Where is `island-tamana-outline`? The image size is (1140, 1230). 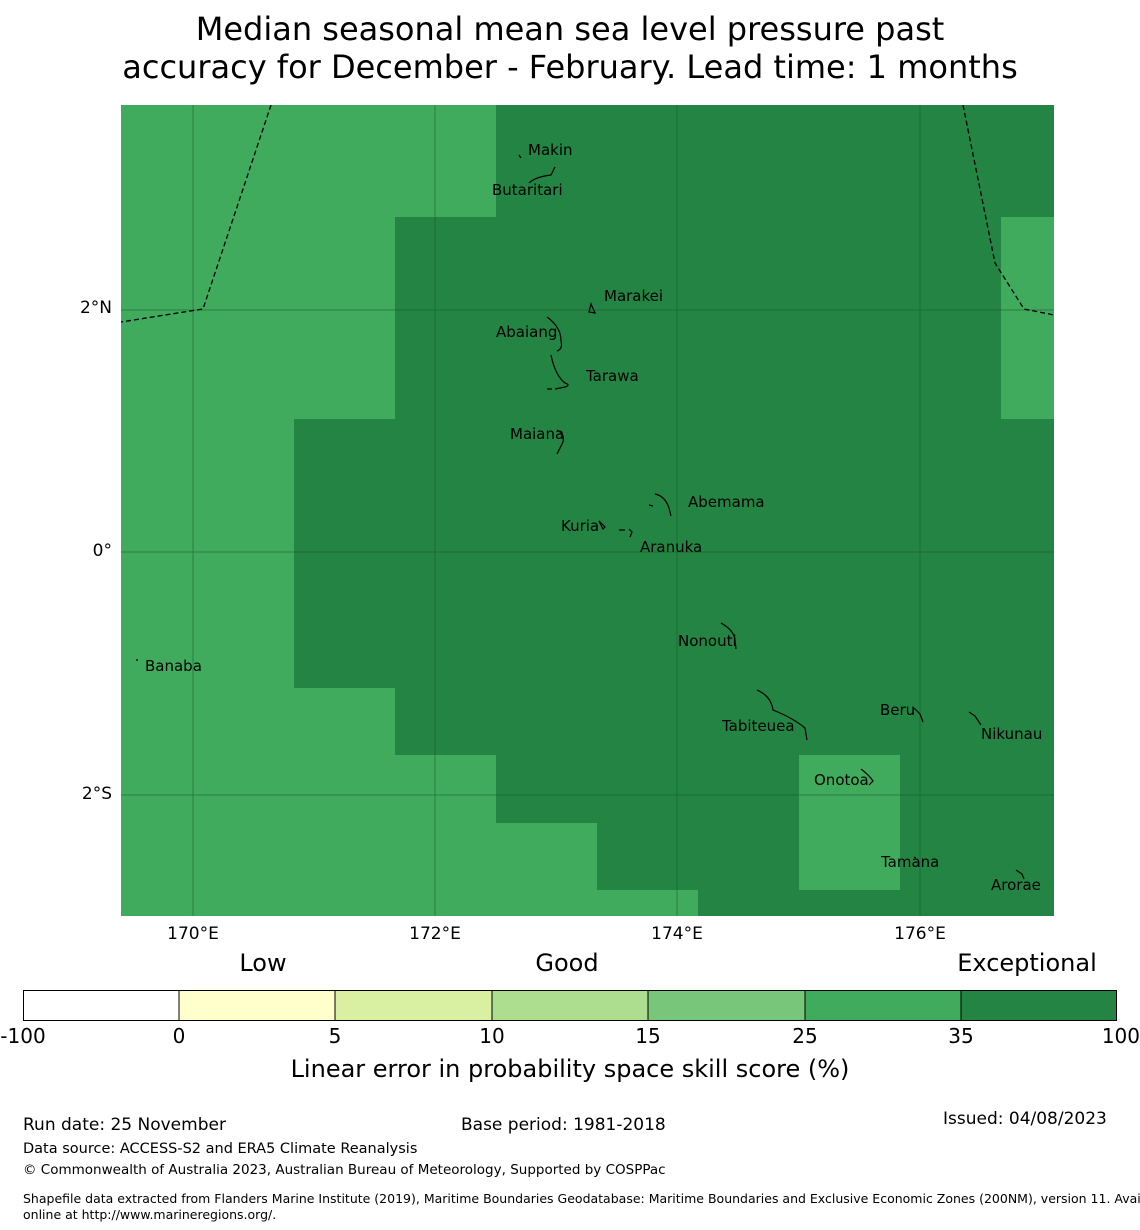
island-tamana-outline is located at coordinates (915, 857).